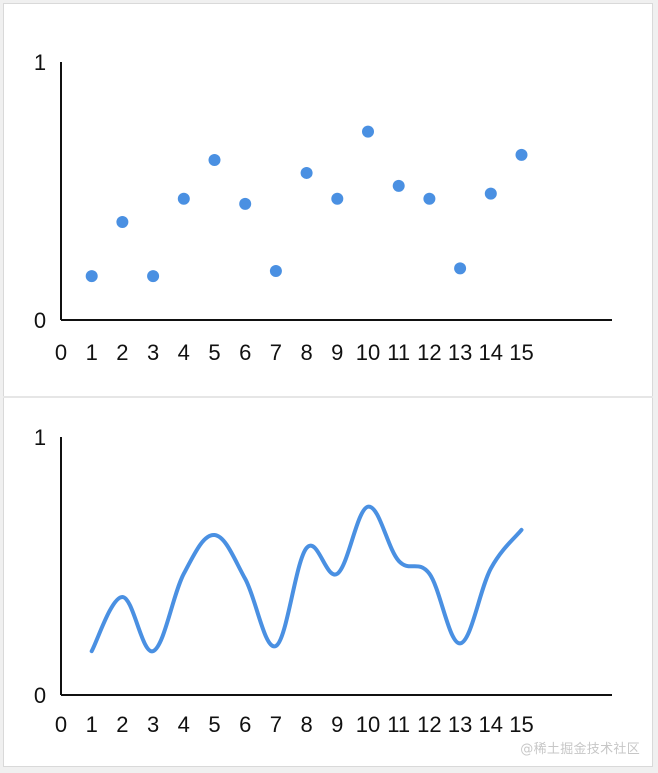  I want to click on series-line, so click(306, 579).